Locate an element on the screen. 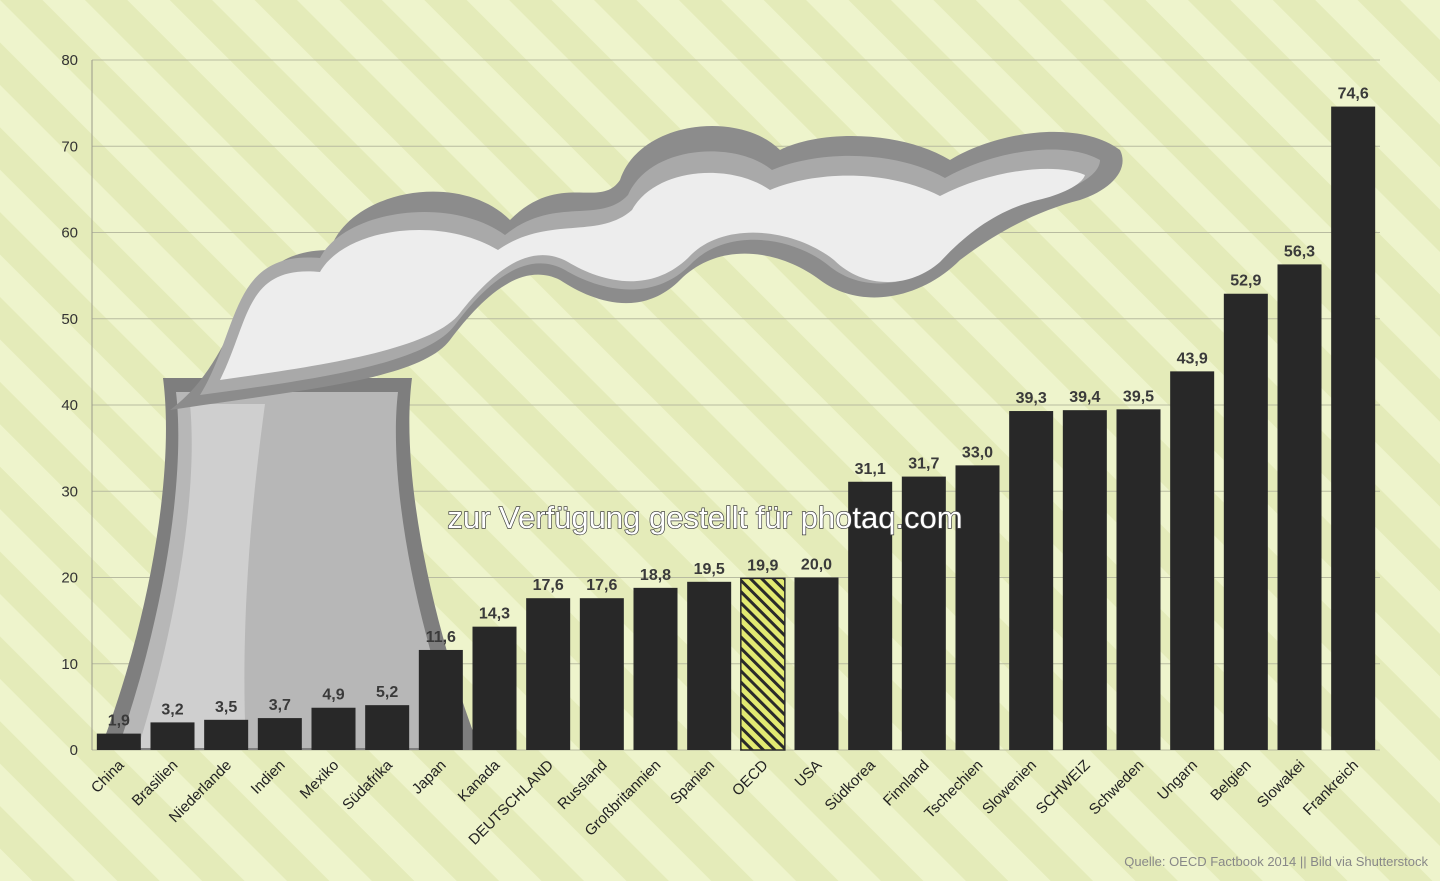  data-label: 20,0 is located at coordinates (816, 565).